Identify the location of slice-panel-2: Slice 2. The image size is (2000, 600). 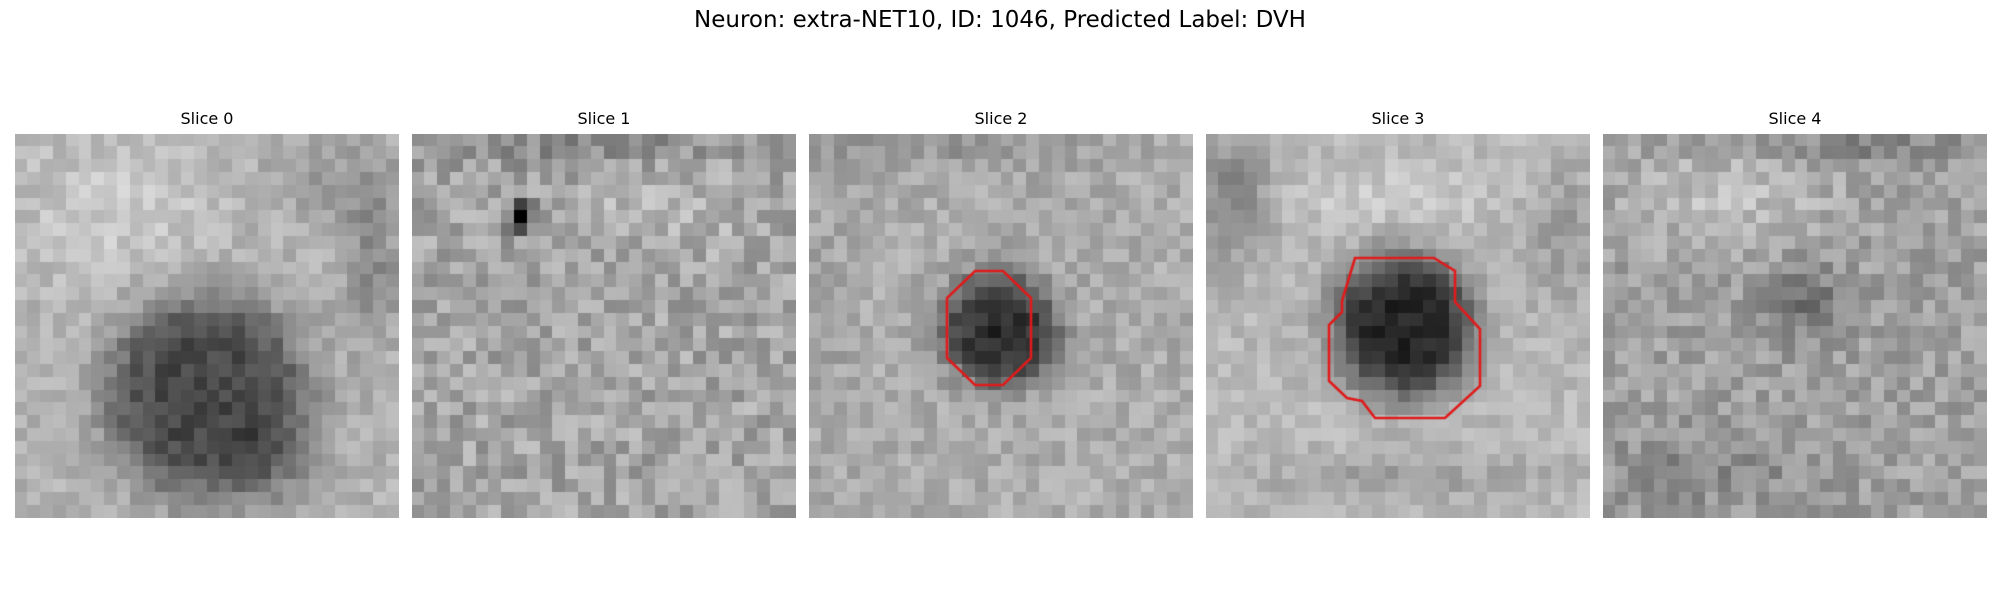
(1001, 314).